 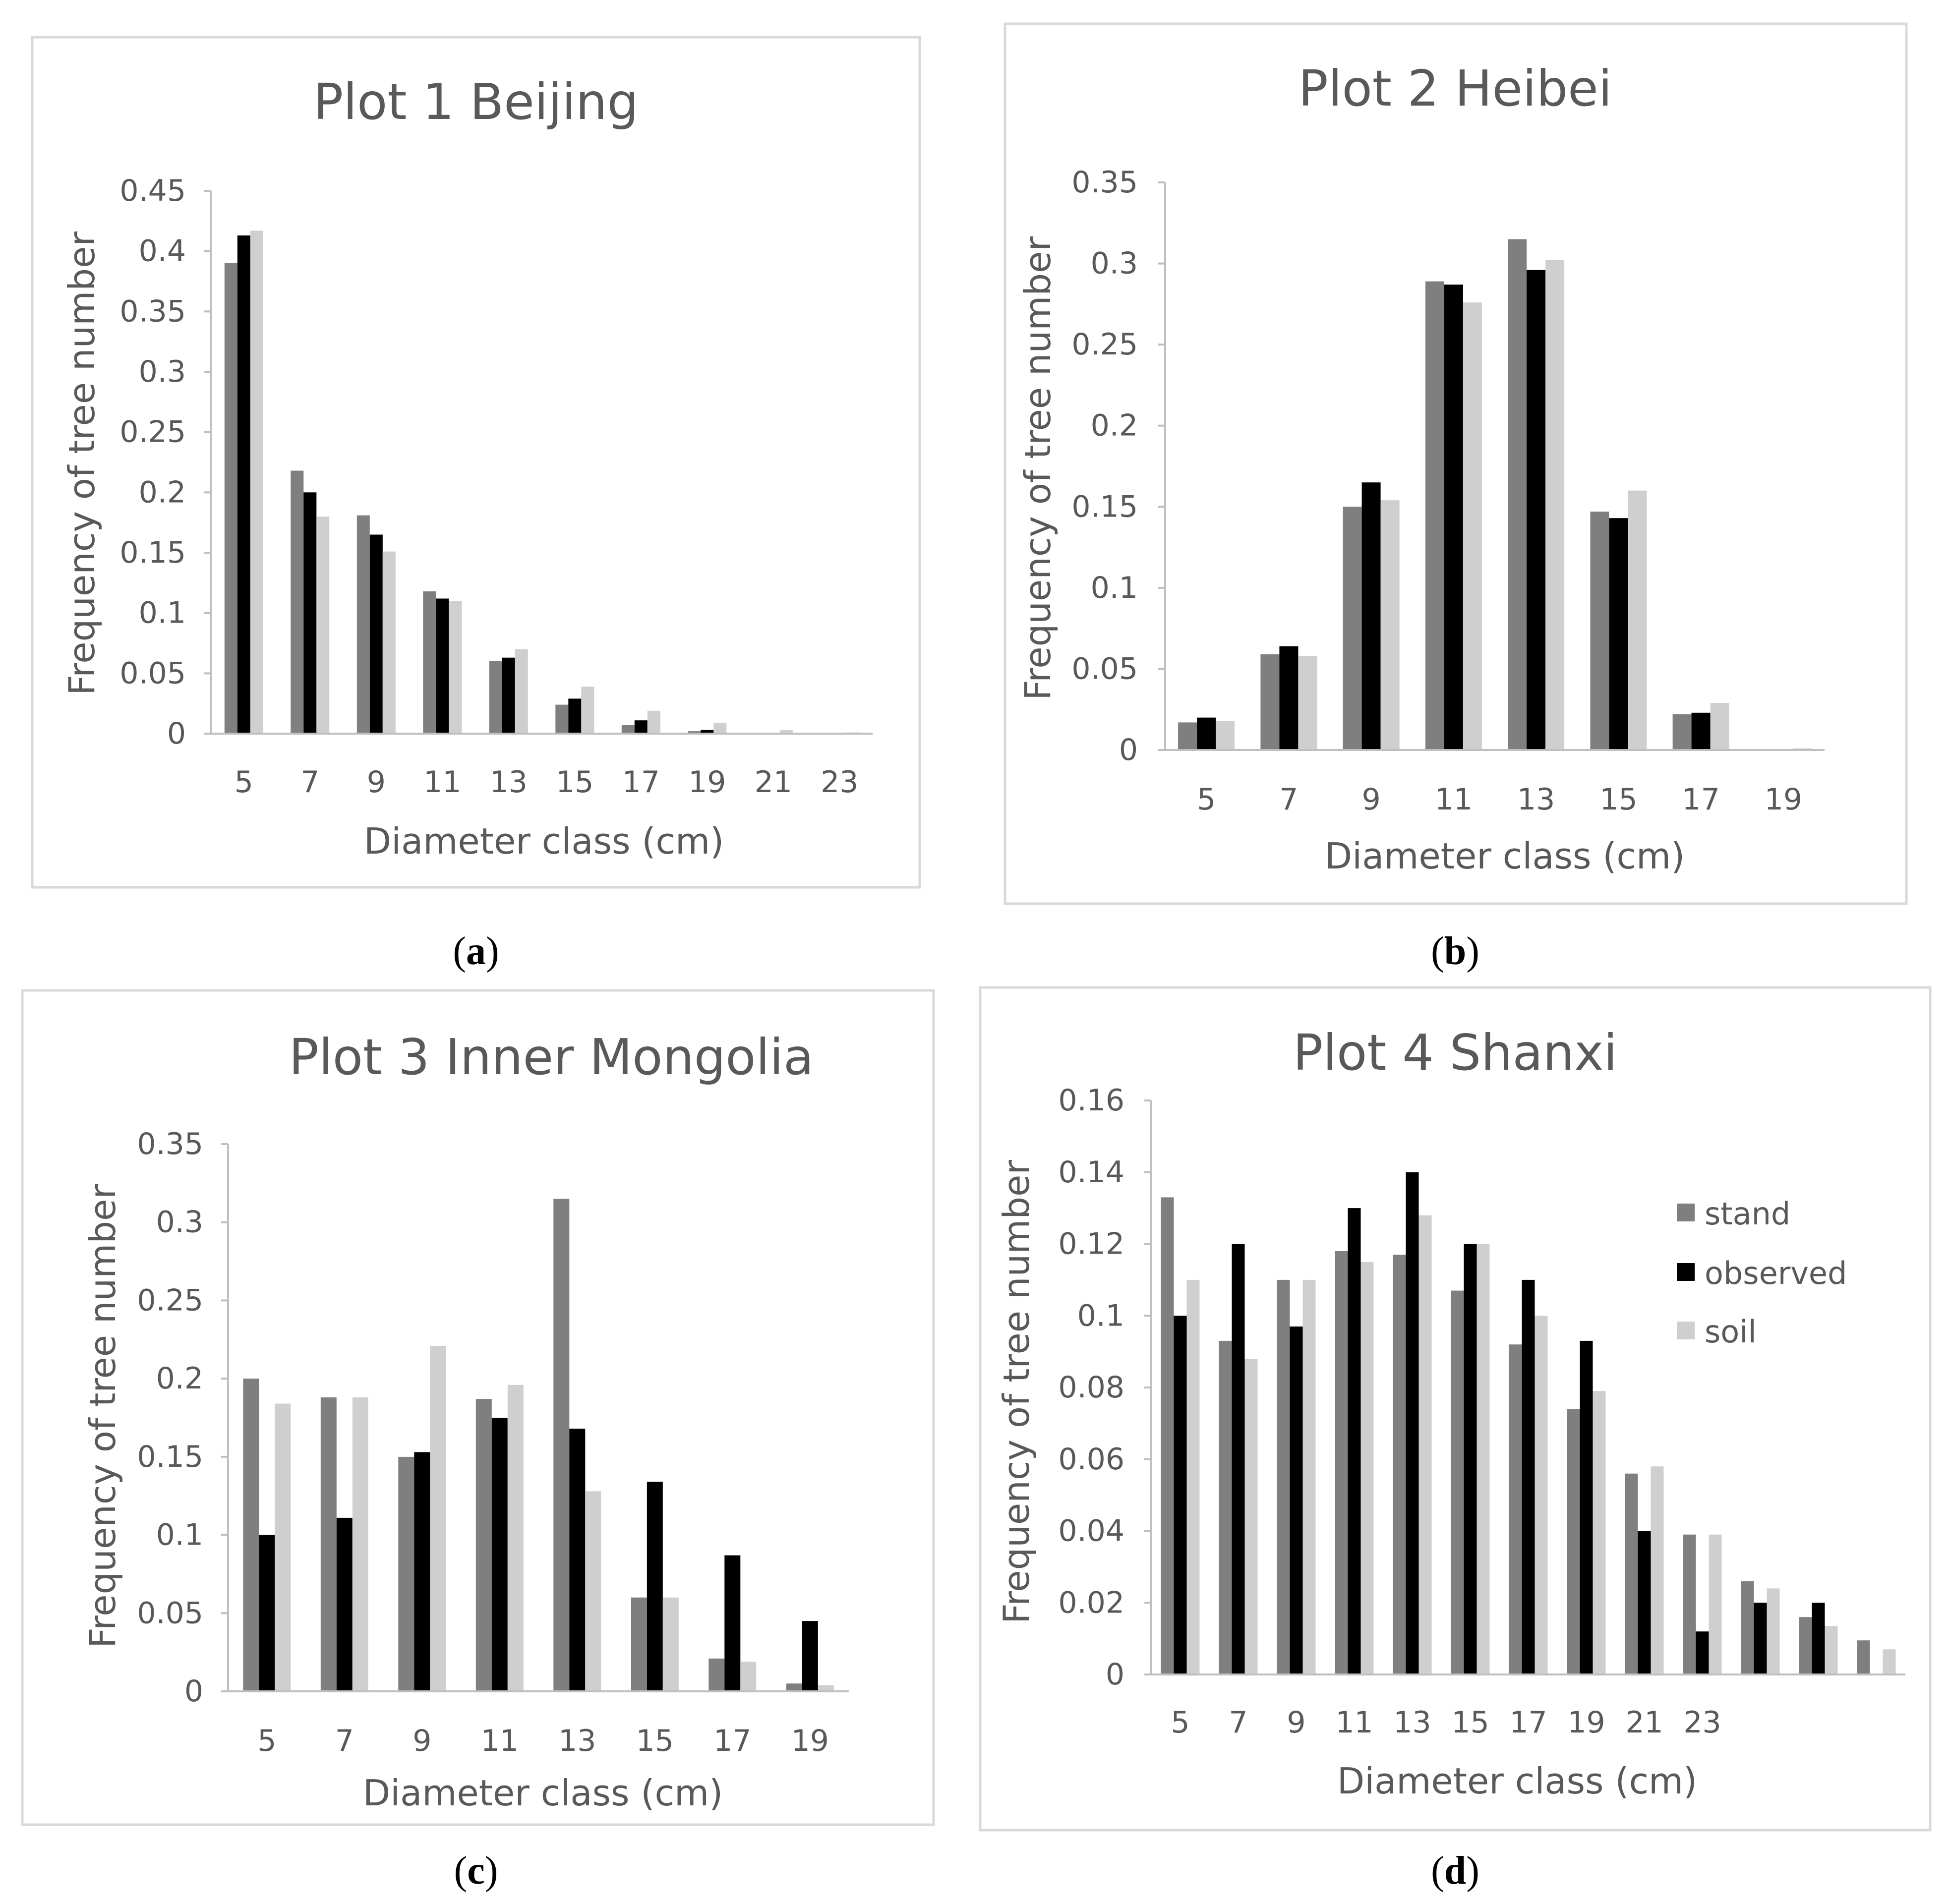 I want to click on chart-a-x-tick-label: 13, so click(x=509, y=783).